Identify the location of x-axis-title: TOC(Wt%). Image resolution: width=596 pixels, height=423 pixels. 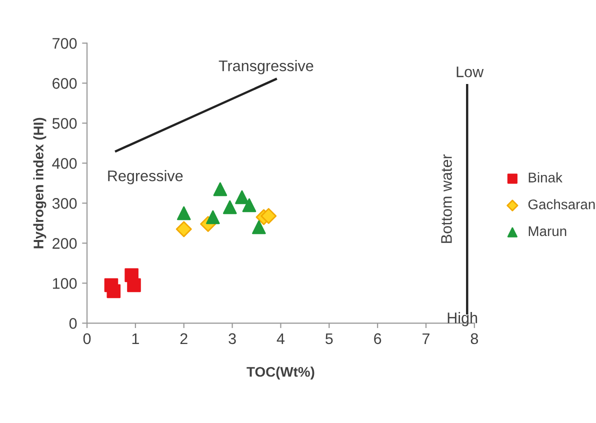
(280, 373).